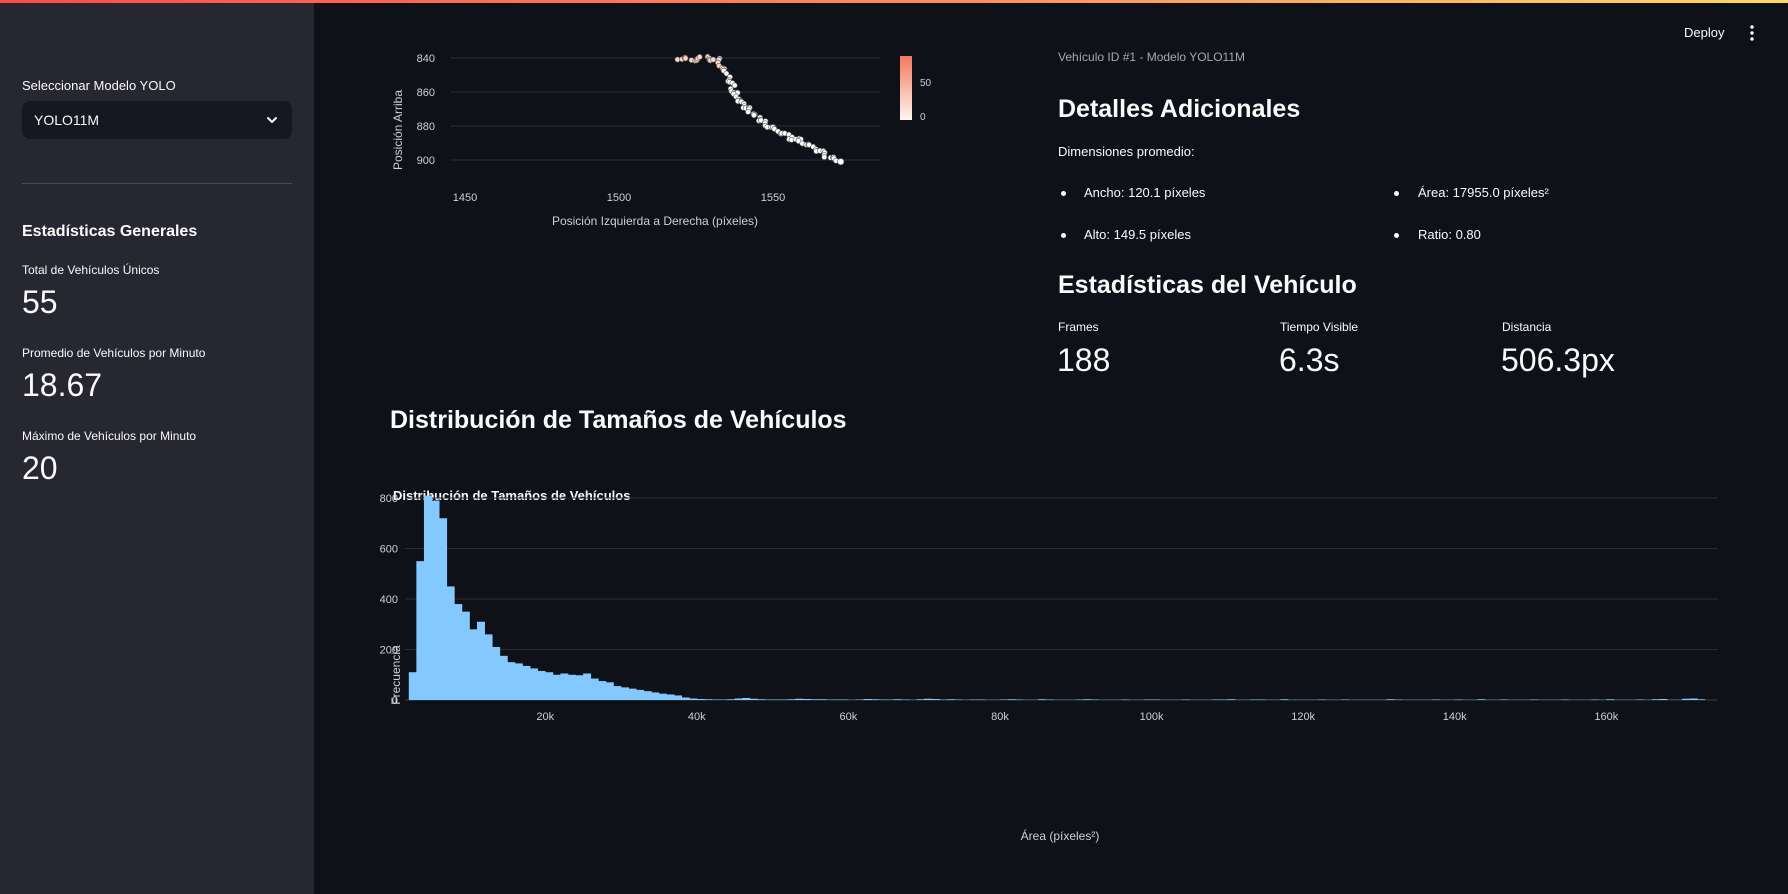  Describe the element at coordinates (1527, 327) in the screenshot. I see `metric-label-distance: Distancia` at that location.